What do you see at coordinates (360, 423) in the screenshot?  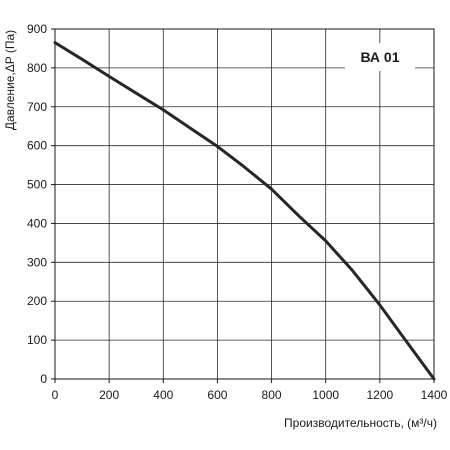 I see `x-axis-title: Производительность, (м³/ч)` at bounding box center [360, 423].